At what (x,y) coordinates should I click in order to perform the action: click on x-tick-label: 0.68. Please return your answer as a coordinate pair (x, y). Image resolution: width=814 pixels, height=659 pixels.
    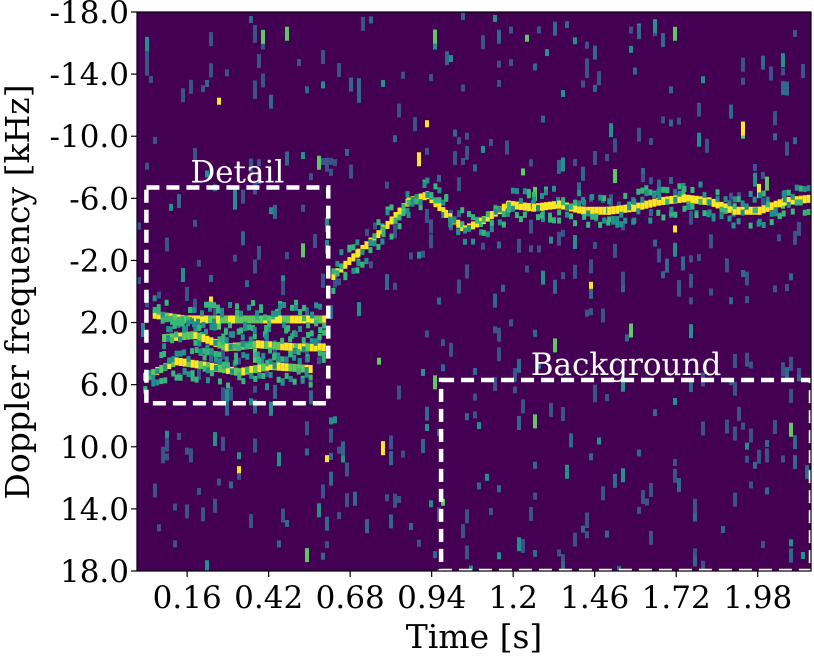
    Looking at the image, I should click on (350, 598).